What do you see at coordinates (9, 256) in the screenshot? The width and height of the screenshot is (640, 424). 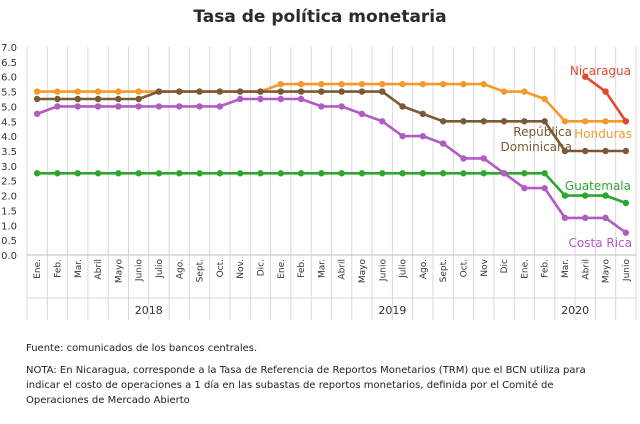 I see `y-tick-label: 0.0` at bounding box center [9, 256].